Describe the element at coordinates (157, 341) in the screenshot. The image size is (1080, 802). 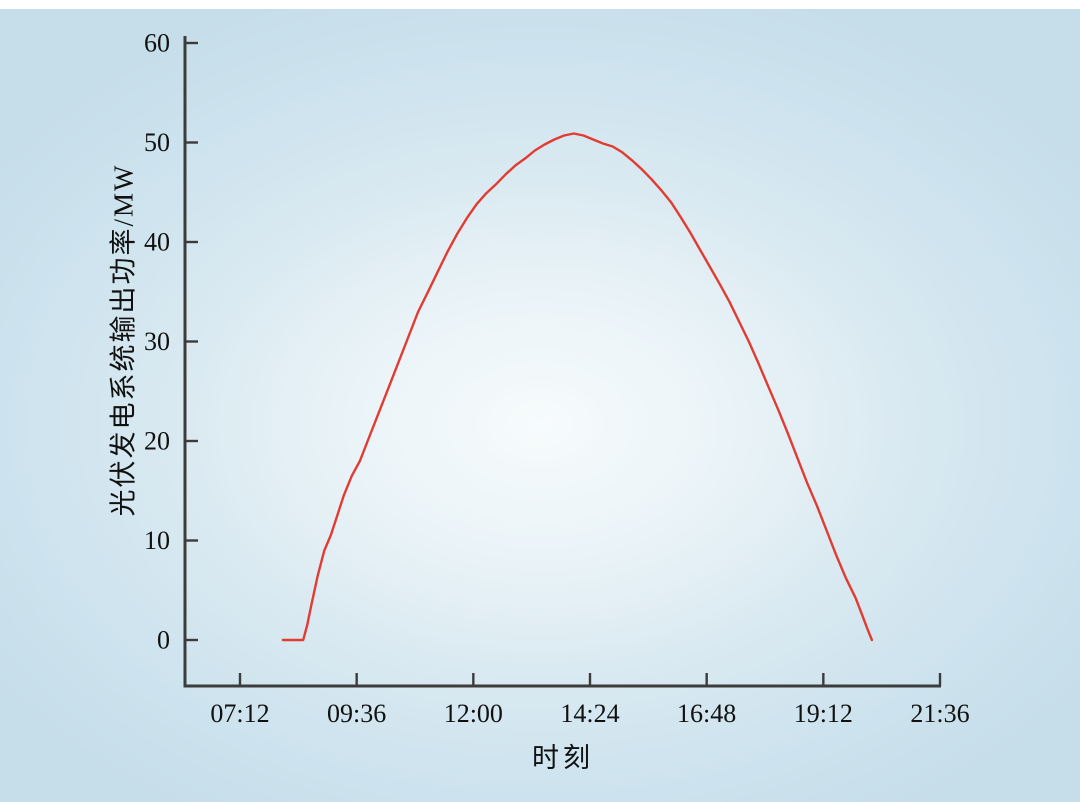
I see `y-tick-label: 30` at that location.